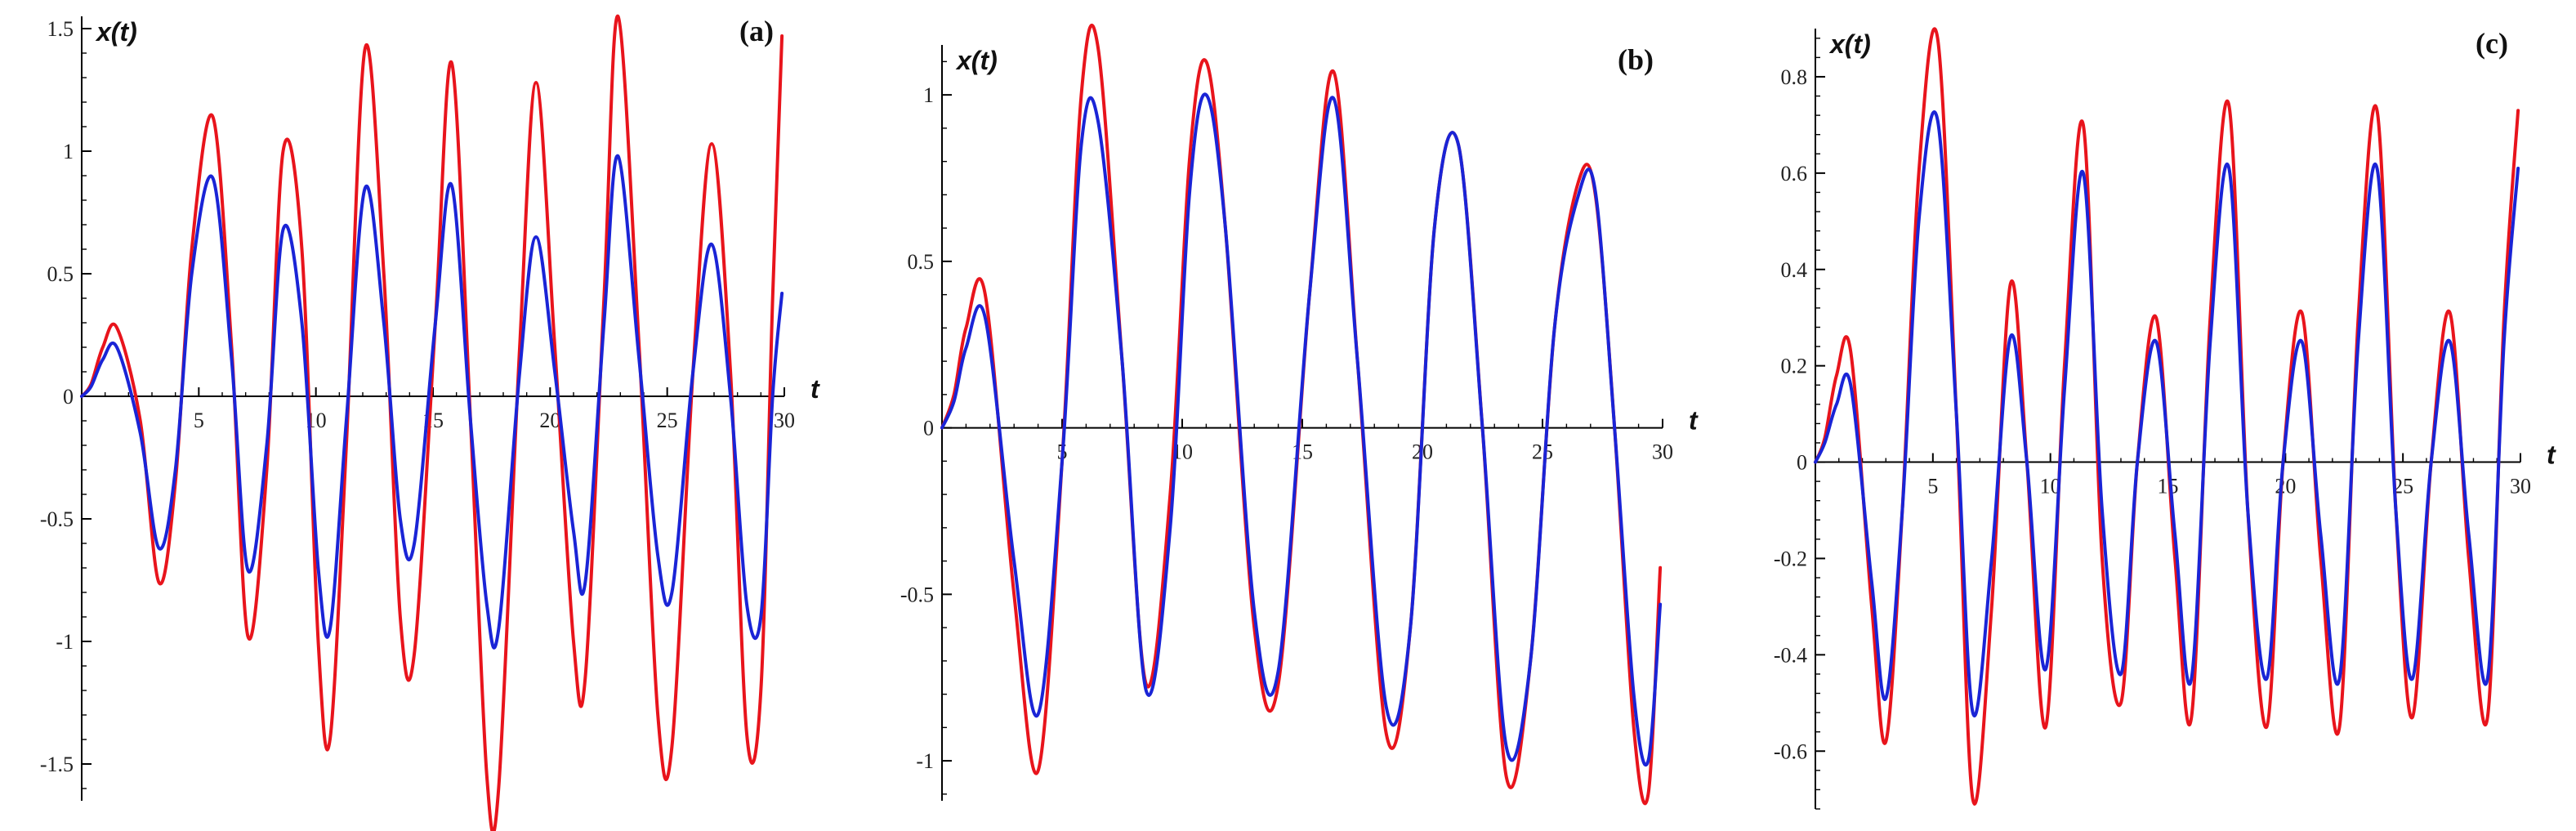 The image size is (2576, 831). What do you see at coordinates (1636, 59) in the screenshot?
I see `panel-label: (b)` at bounding box center [1636, 59].